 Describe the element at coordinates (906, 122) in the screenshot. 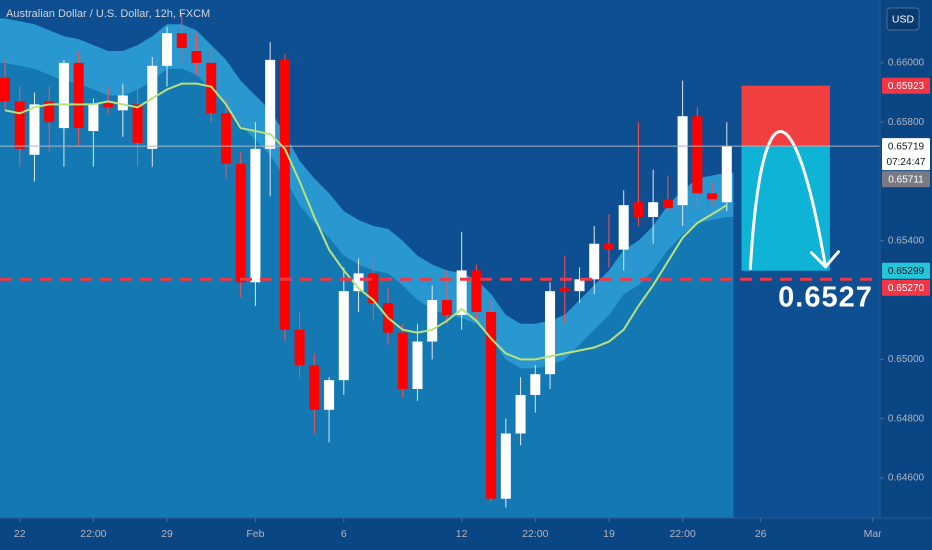

I see `y-tick-label: 0.65800` at that location.